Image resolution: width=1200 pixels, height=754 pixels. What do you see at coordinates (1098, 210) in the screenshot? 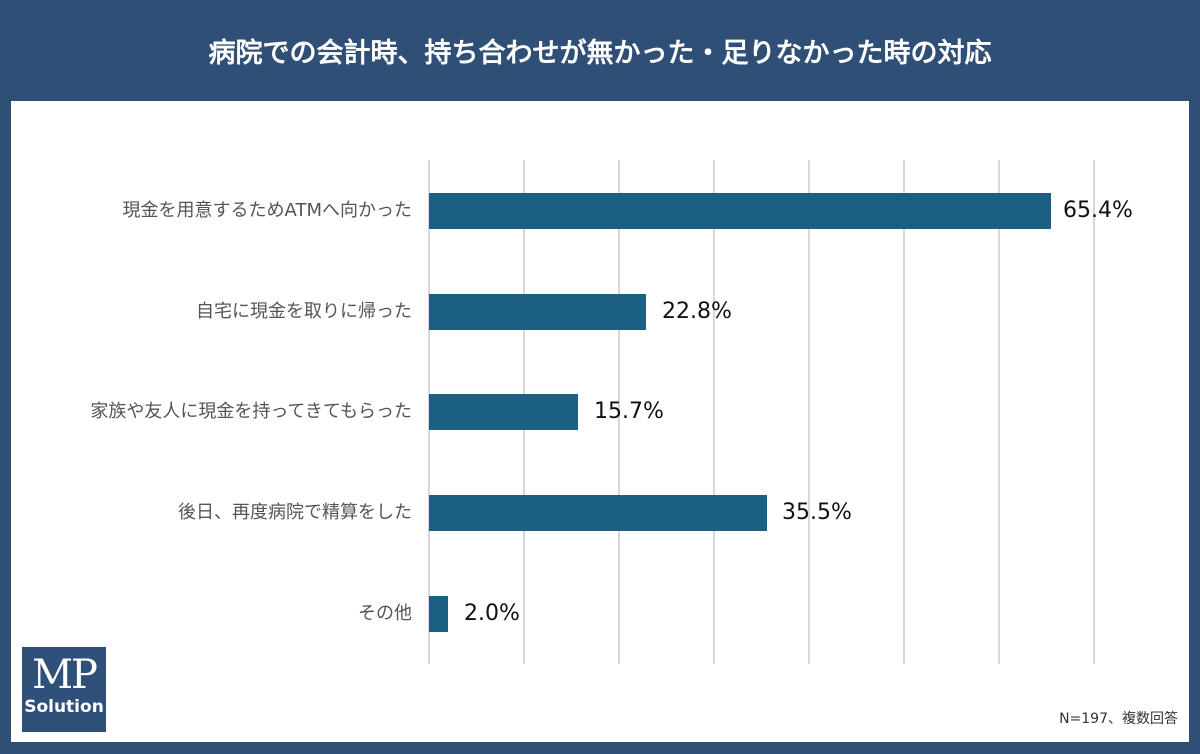
I see `value-label: 65.4%` at bounding box center [1098, 210].